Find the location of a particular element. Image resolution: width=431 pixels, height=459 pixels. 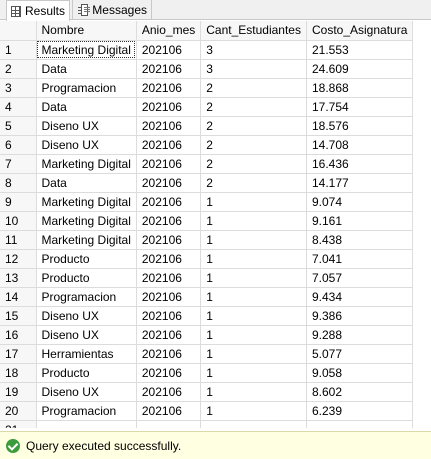

table-row: 4 Data 202106 2 17.754 is located at coordinates (207, 107).